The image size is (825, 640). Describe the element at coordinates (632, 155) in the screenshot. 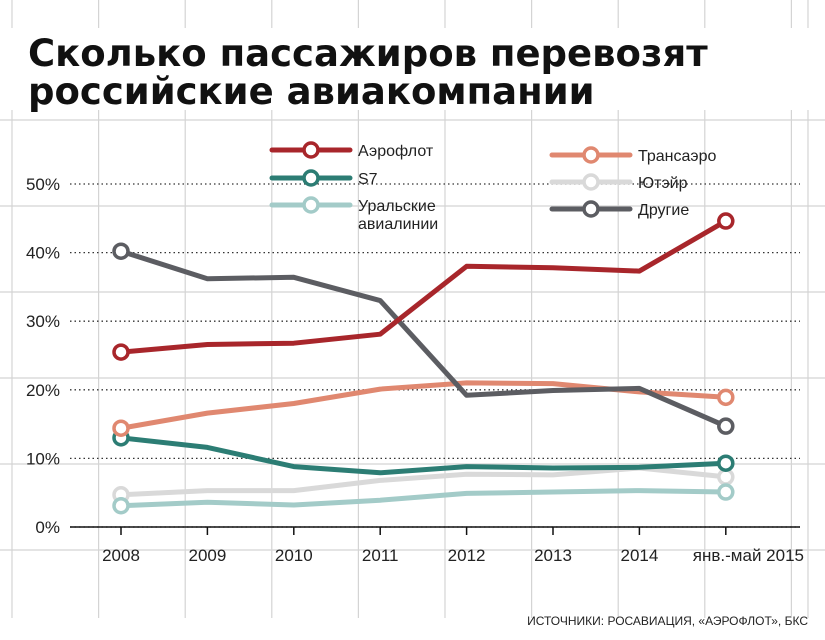

I see `legend-item: Трансаэро` at that location.